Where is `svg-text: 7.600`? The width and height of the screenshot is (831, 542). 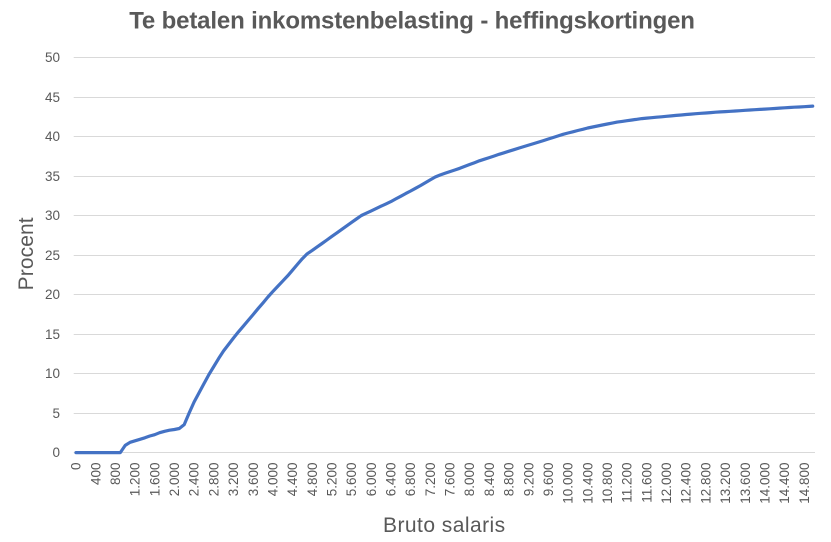
svg-text: 7.600 is located at coordinates (450, 480).